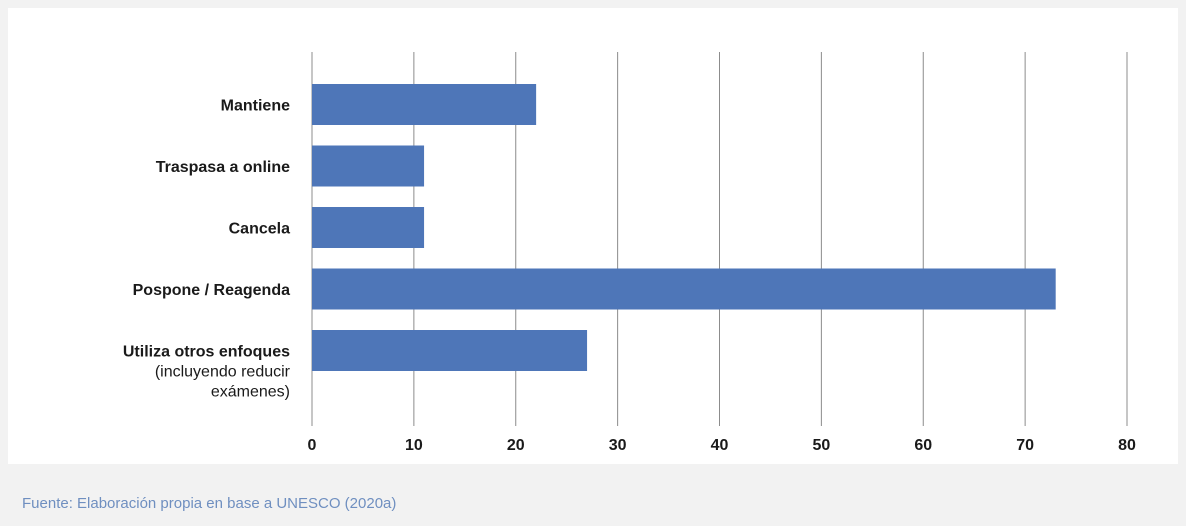  Describe the element at coordinates (821, 445) in the screenshot. I see `x-tick-label: 50` at that location.